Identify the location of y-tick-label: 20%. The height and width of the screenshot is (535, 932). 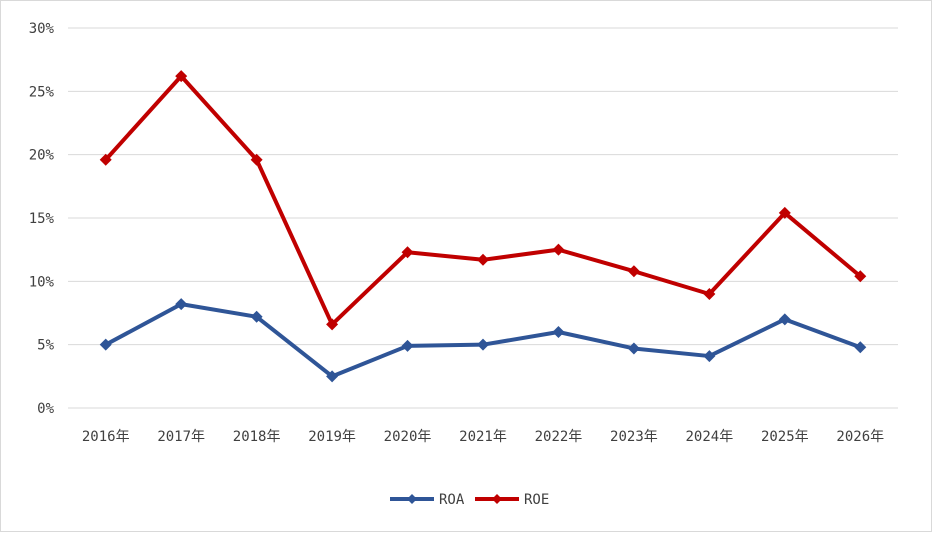
(42, 156).